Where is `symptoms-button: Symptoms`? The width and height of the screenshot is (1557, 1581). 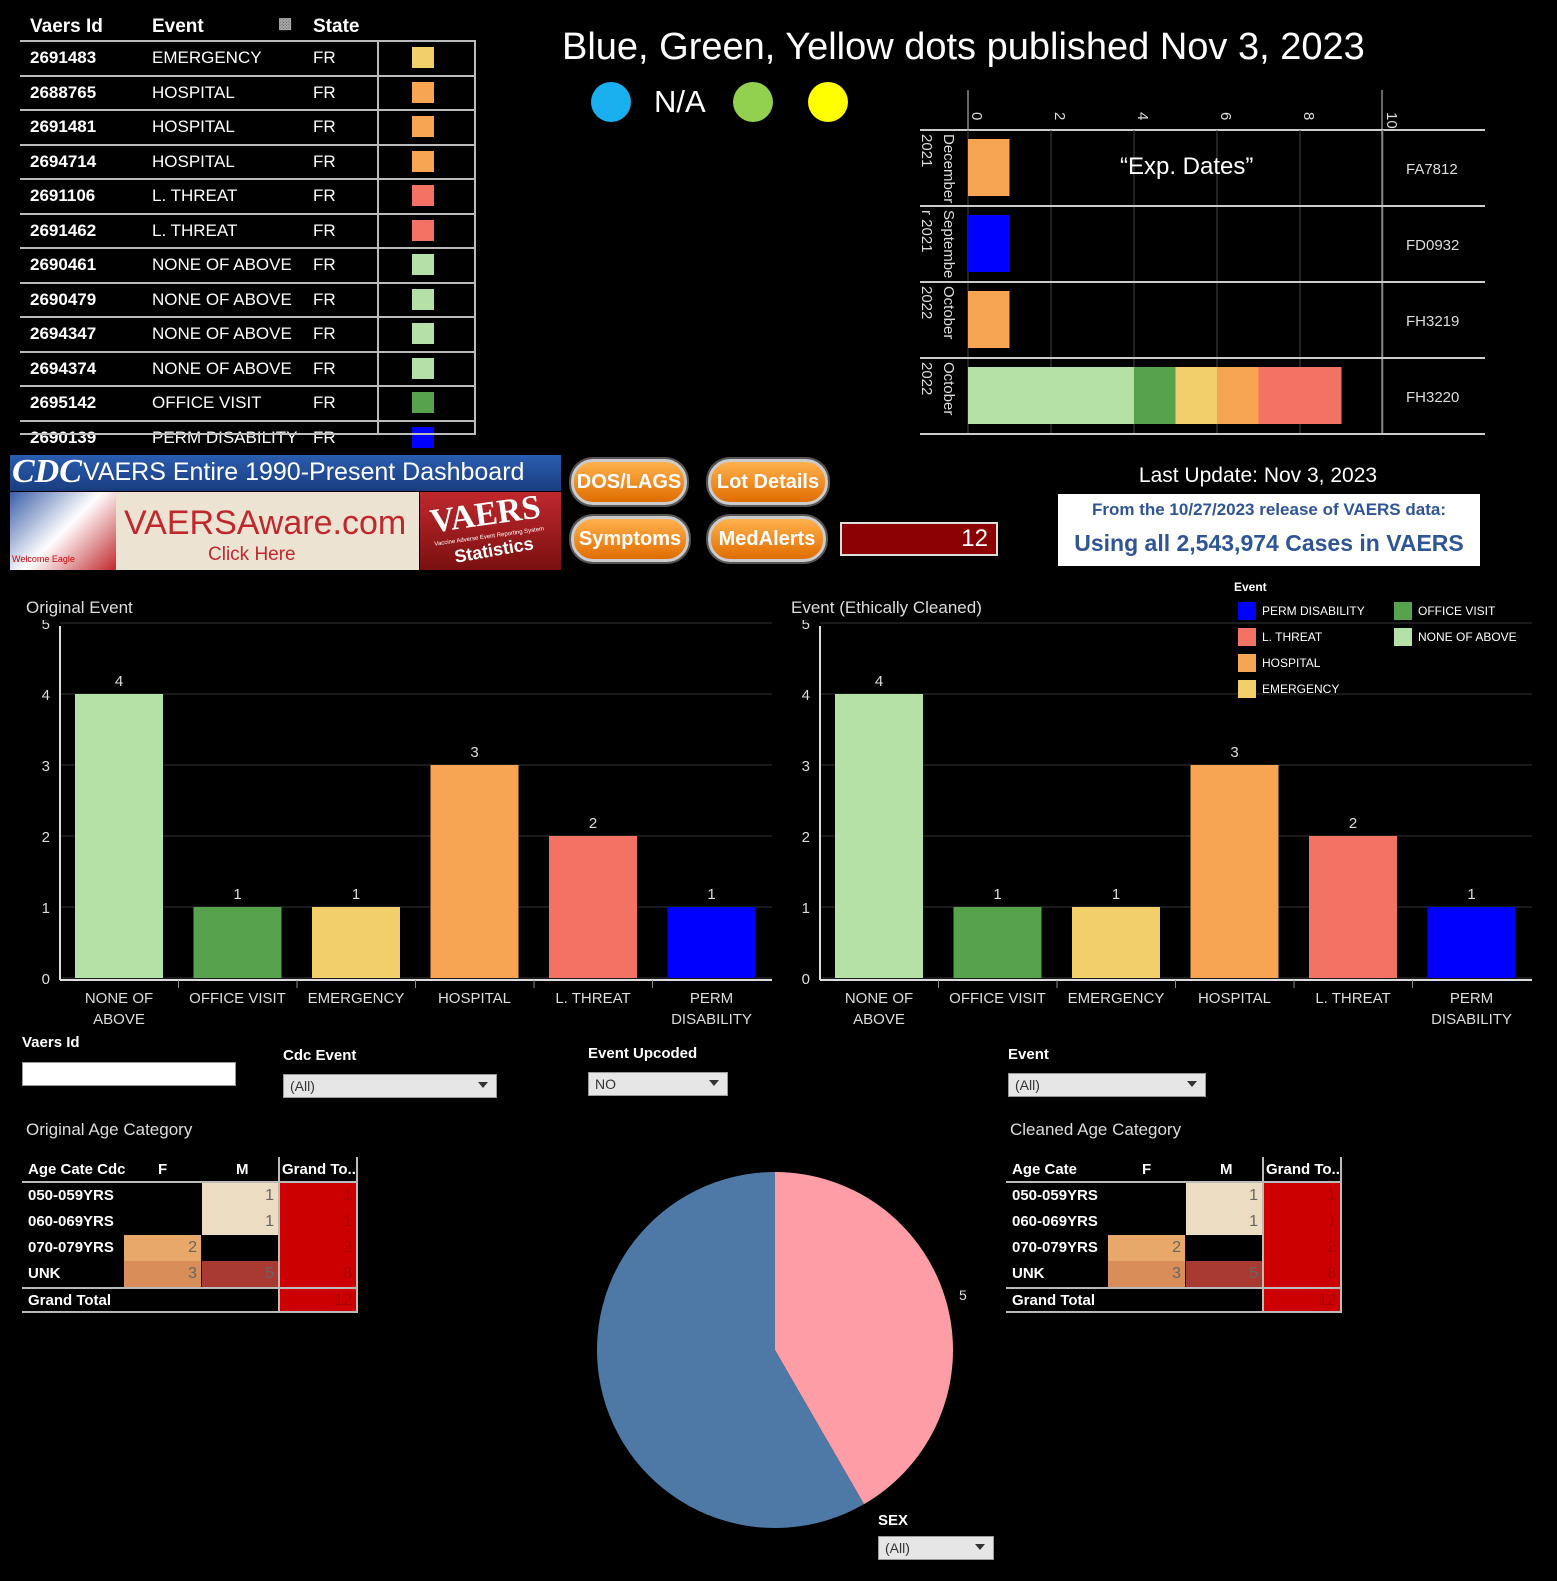
symptoms-button: Symptoms is located at coordinates (630, 539).